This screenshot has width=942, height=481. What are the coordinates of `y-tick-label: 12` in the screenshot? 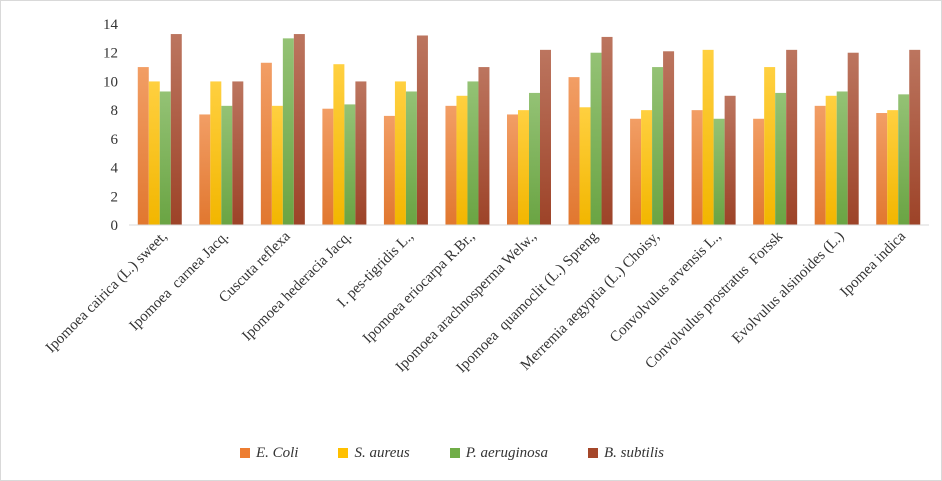 It's located at (110, 54).